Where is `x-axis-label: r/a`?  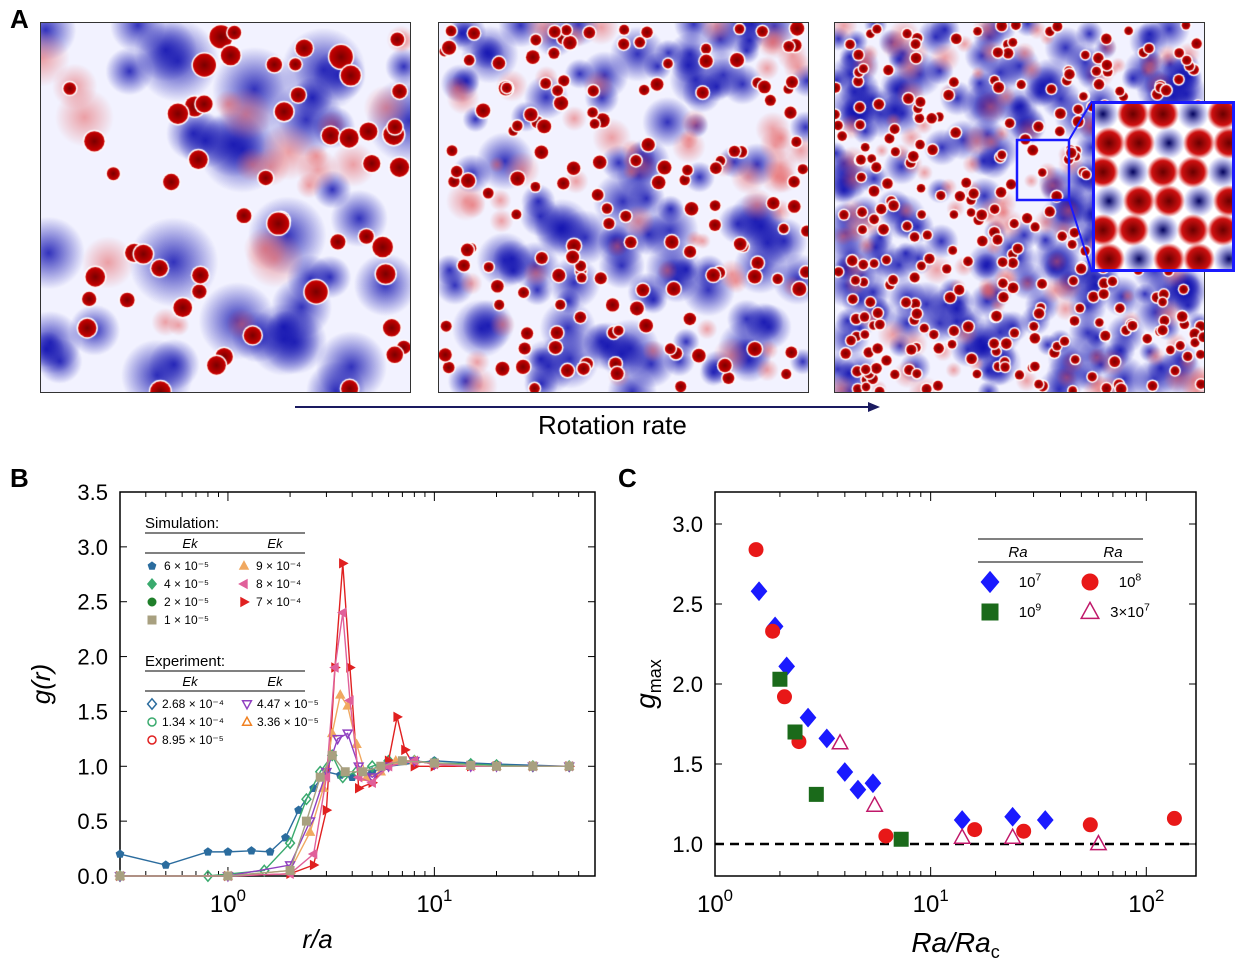
x-axis-label: r/a is located at coordinates (317, 939).